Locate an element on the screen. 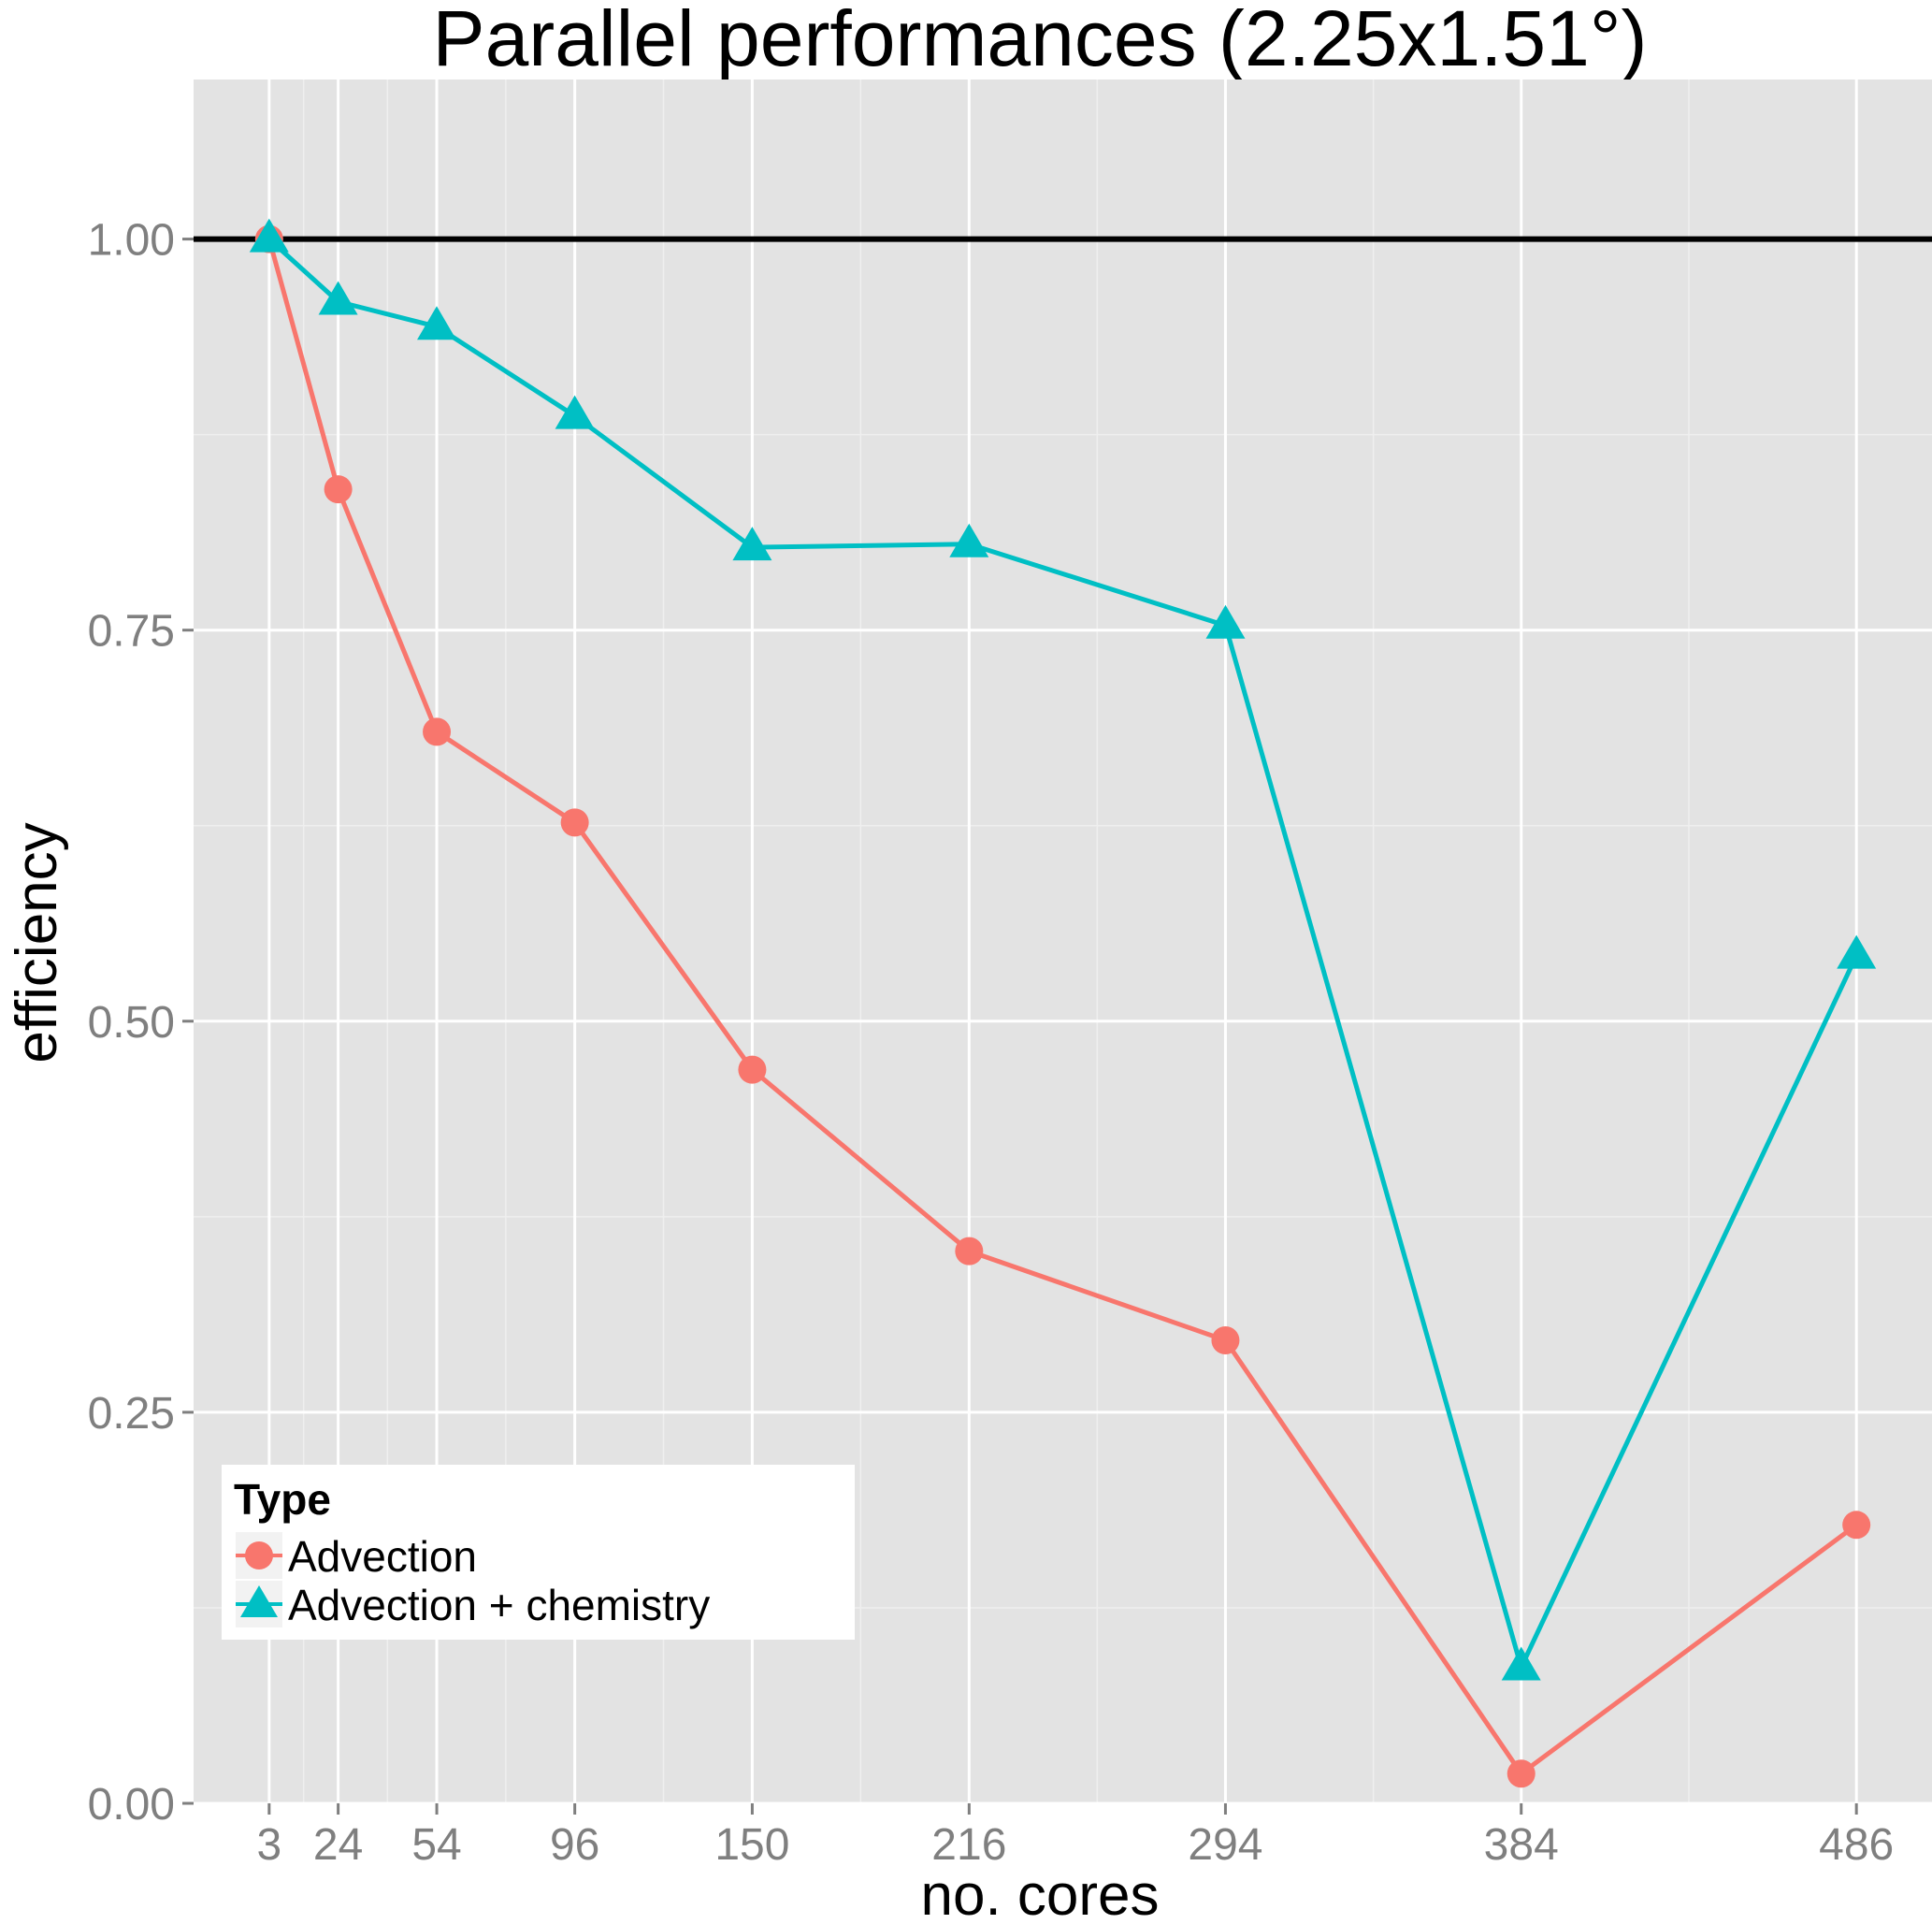 The width and height of the screenshot is (1932, 1924). legend-title: Type is located at coordinates (282, 1499).